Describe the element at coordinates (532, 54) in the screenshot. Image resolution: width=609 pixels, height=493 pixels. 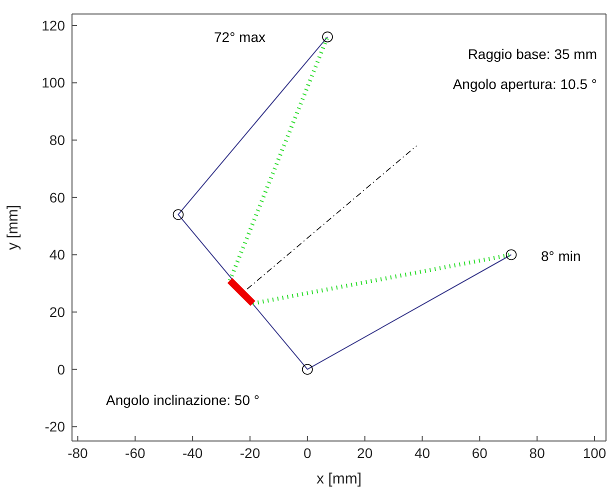
I see `annotation: Raggio base: 35 mm` at that location.